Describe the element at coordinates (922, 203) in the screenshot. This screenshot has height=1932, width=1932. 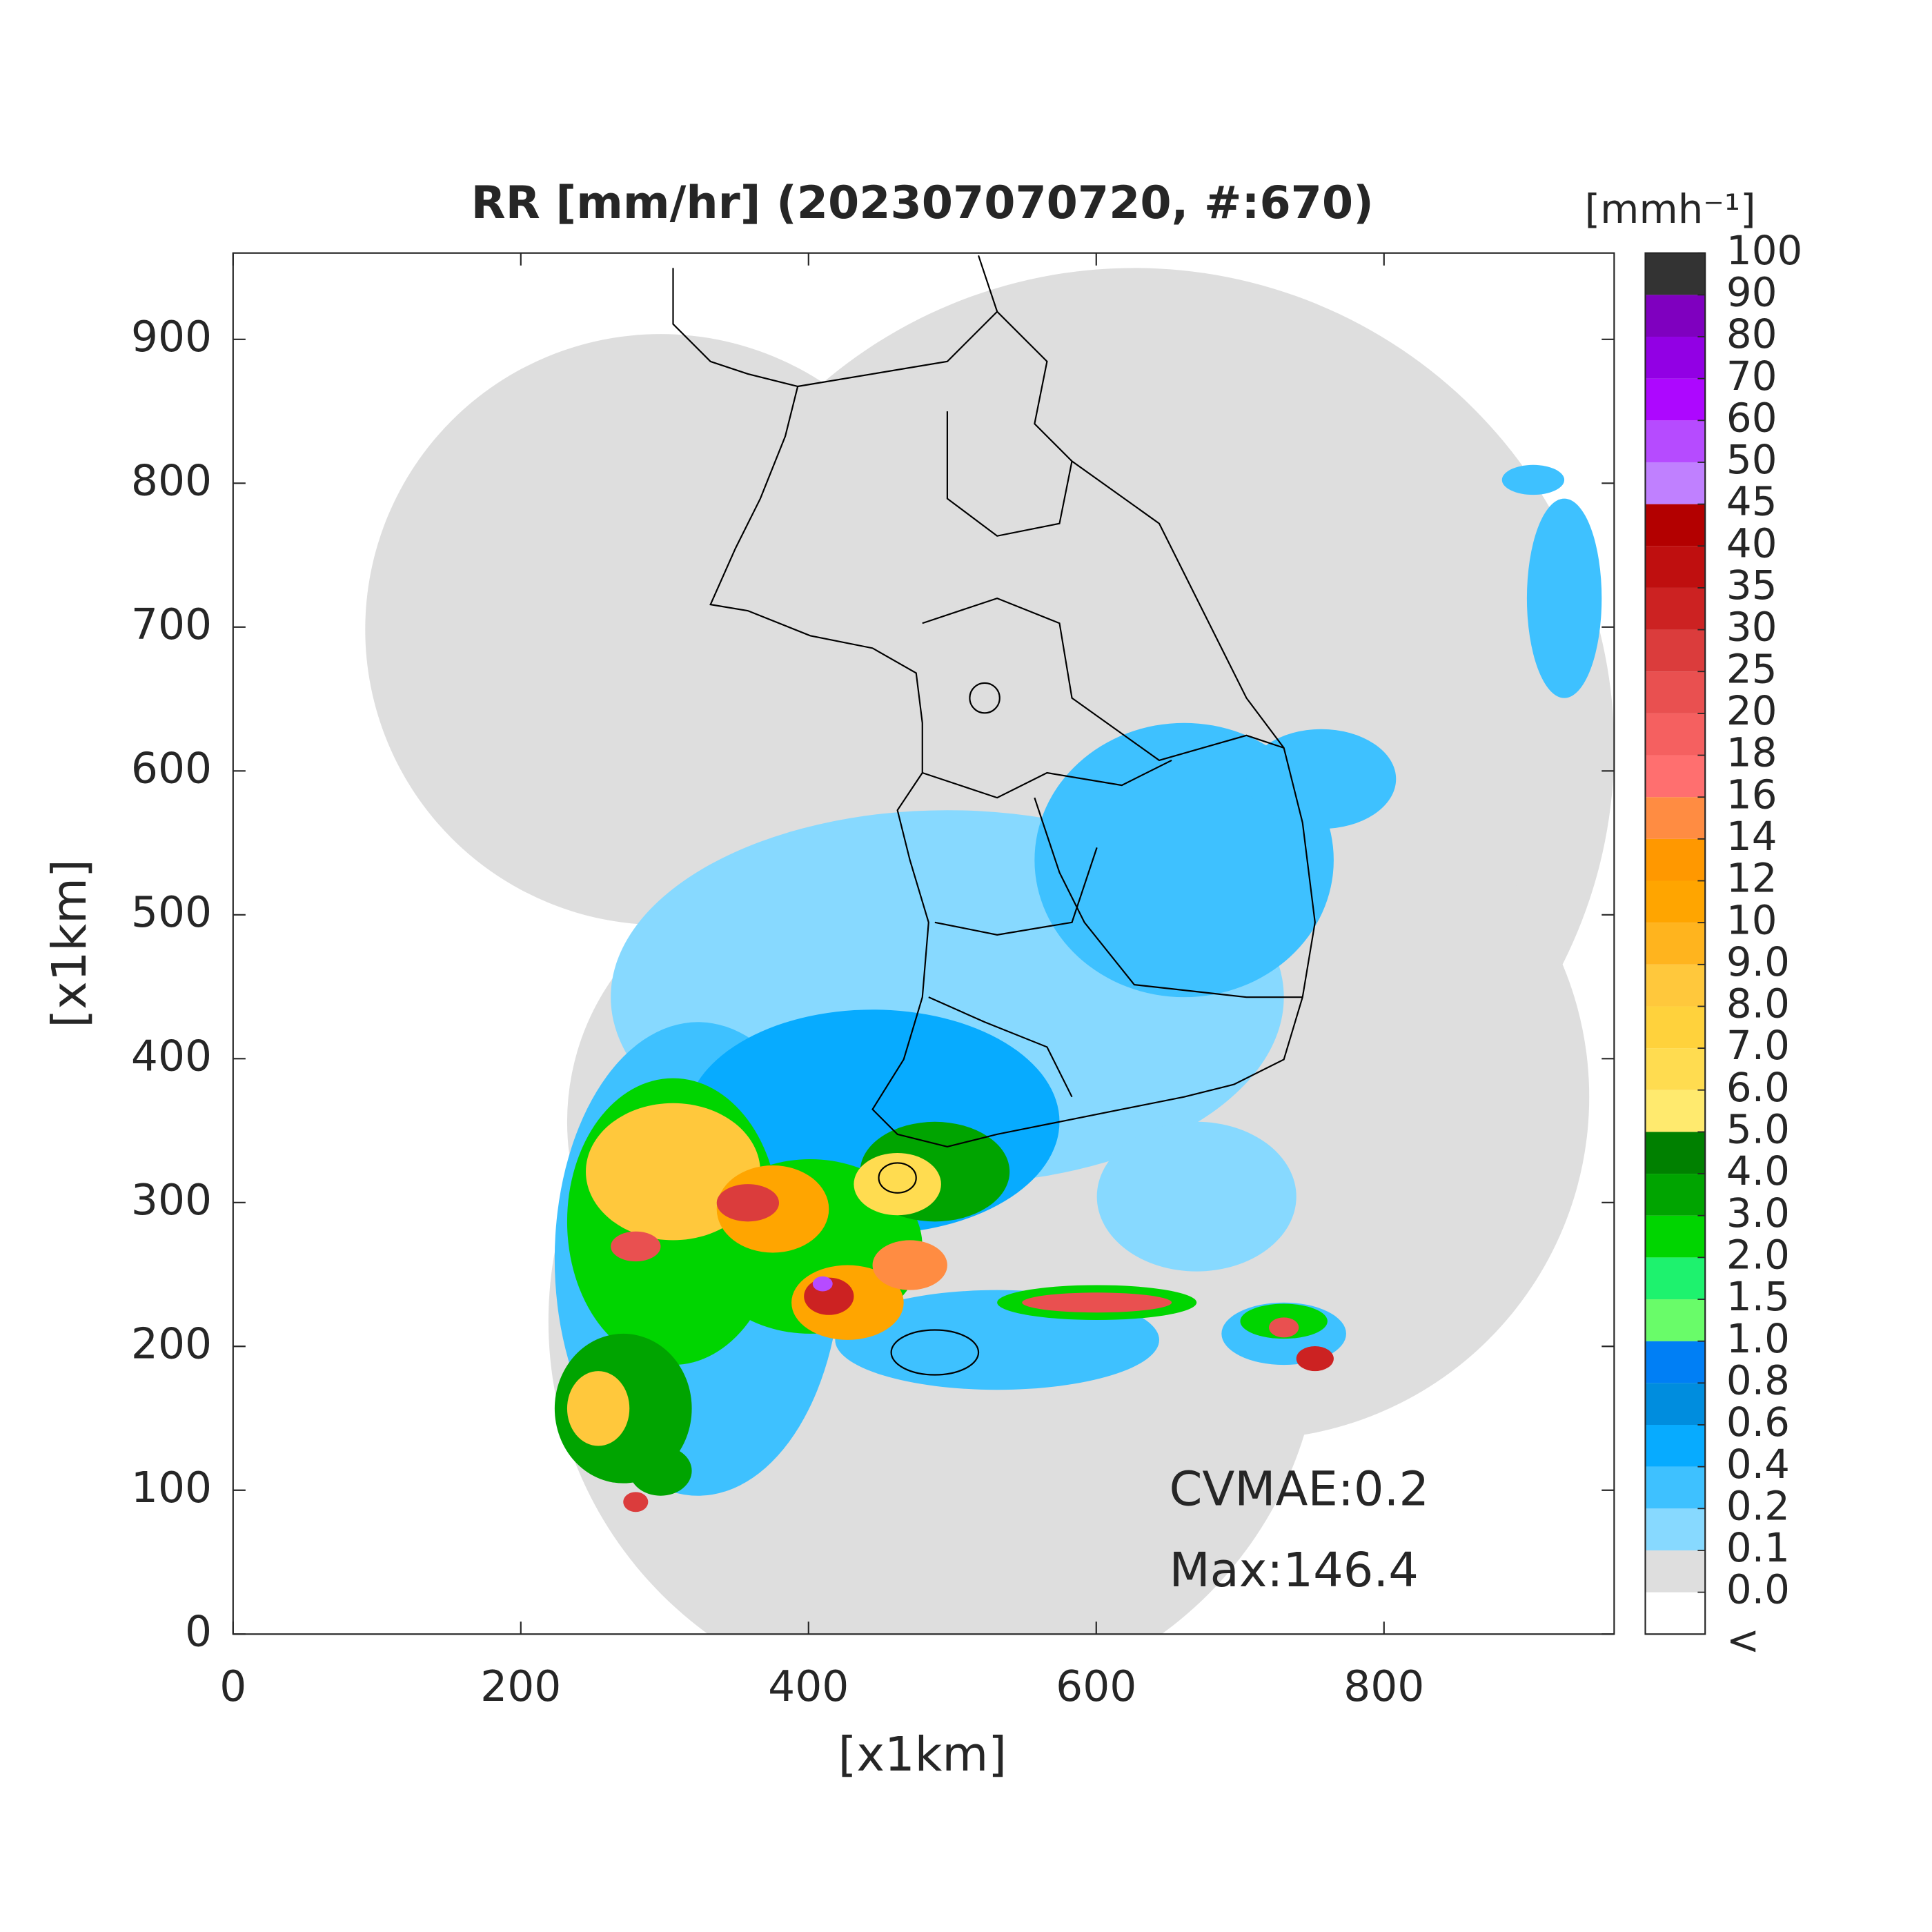
I see `chart-title: RR [mm/hr] (202307070720, #:670)` at that location.